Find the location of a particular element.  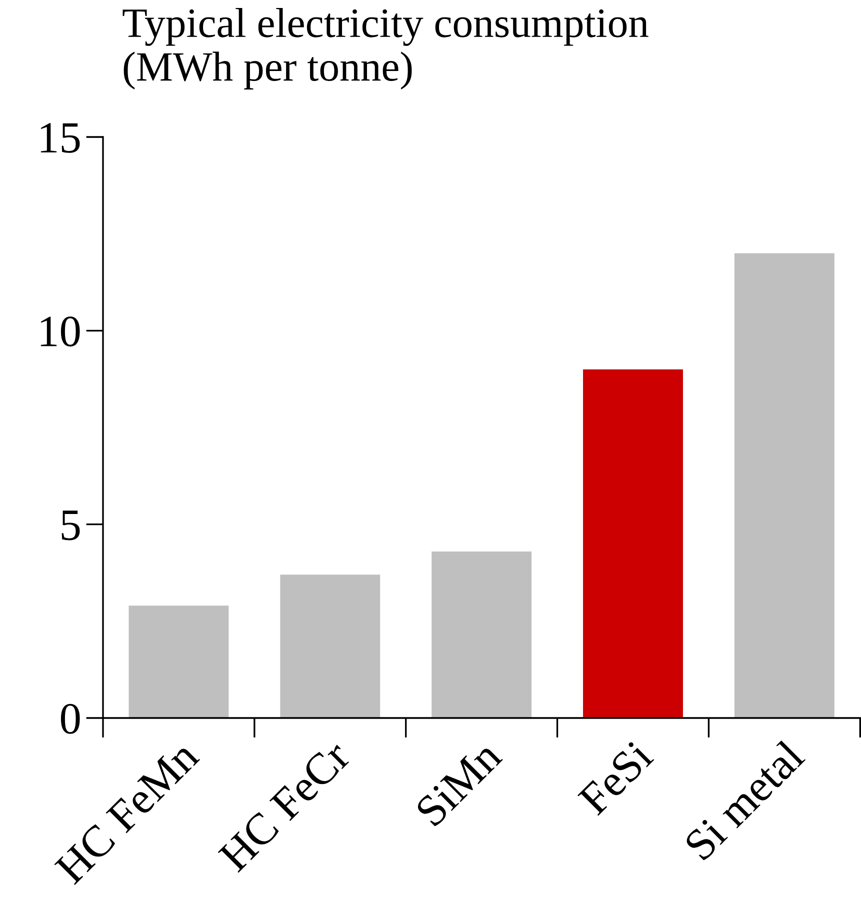

y-tick-label: 0 is located at coordinates (70, 719).